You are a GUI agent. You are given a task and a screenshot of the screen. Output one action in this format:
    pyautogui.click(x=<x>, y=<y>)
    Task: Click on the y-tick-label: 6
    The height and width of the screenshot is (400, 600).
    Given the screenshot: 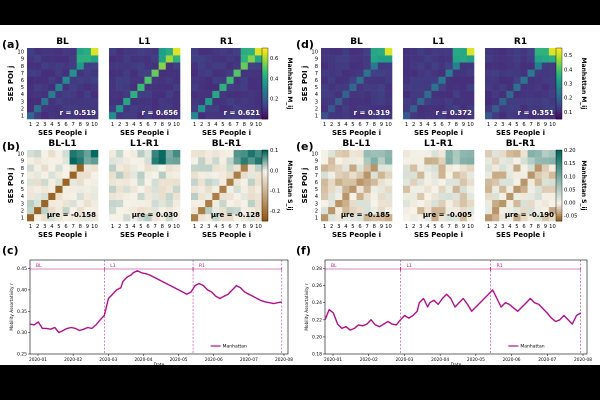 What is the action you would take?
    pyautogui.click(x=22, y=81)
    